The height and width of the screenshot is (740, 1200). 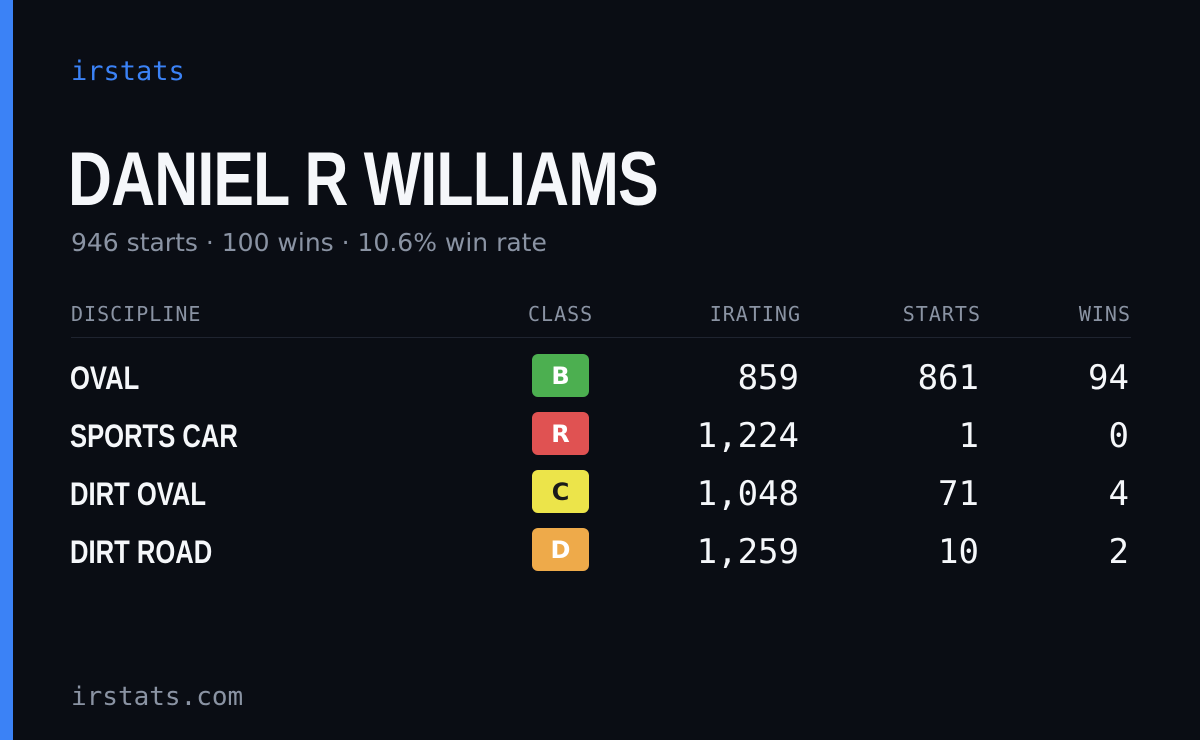 I want to click on header-wins: WINS, so click(x=1104, y=314).